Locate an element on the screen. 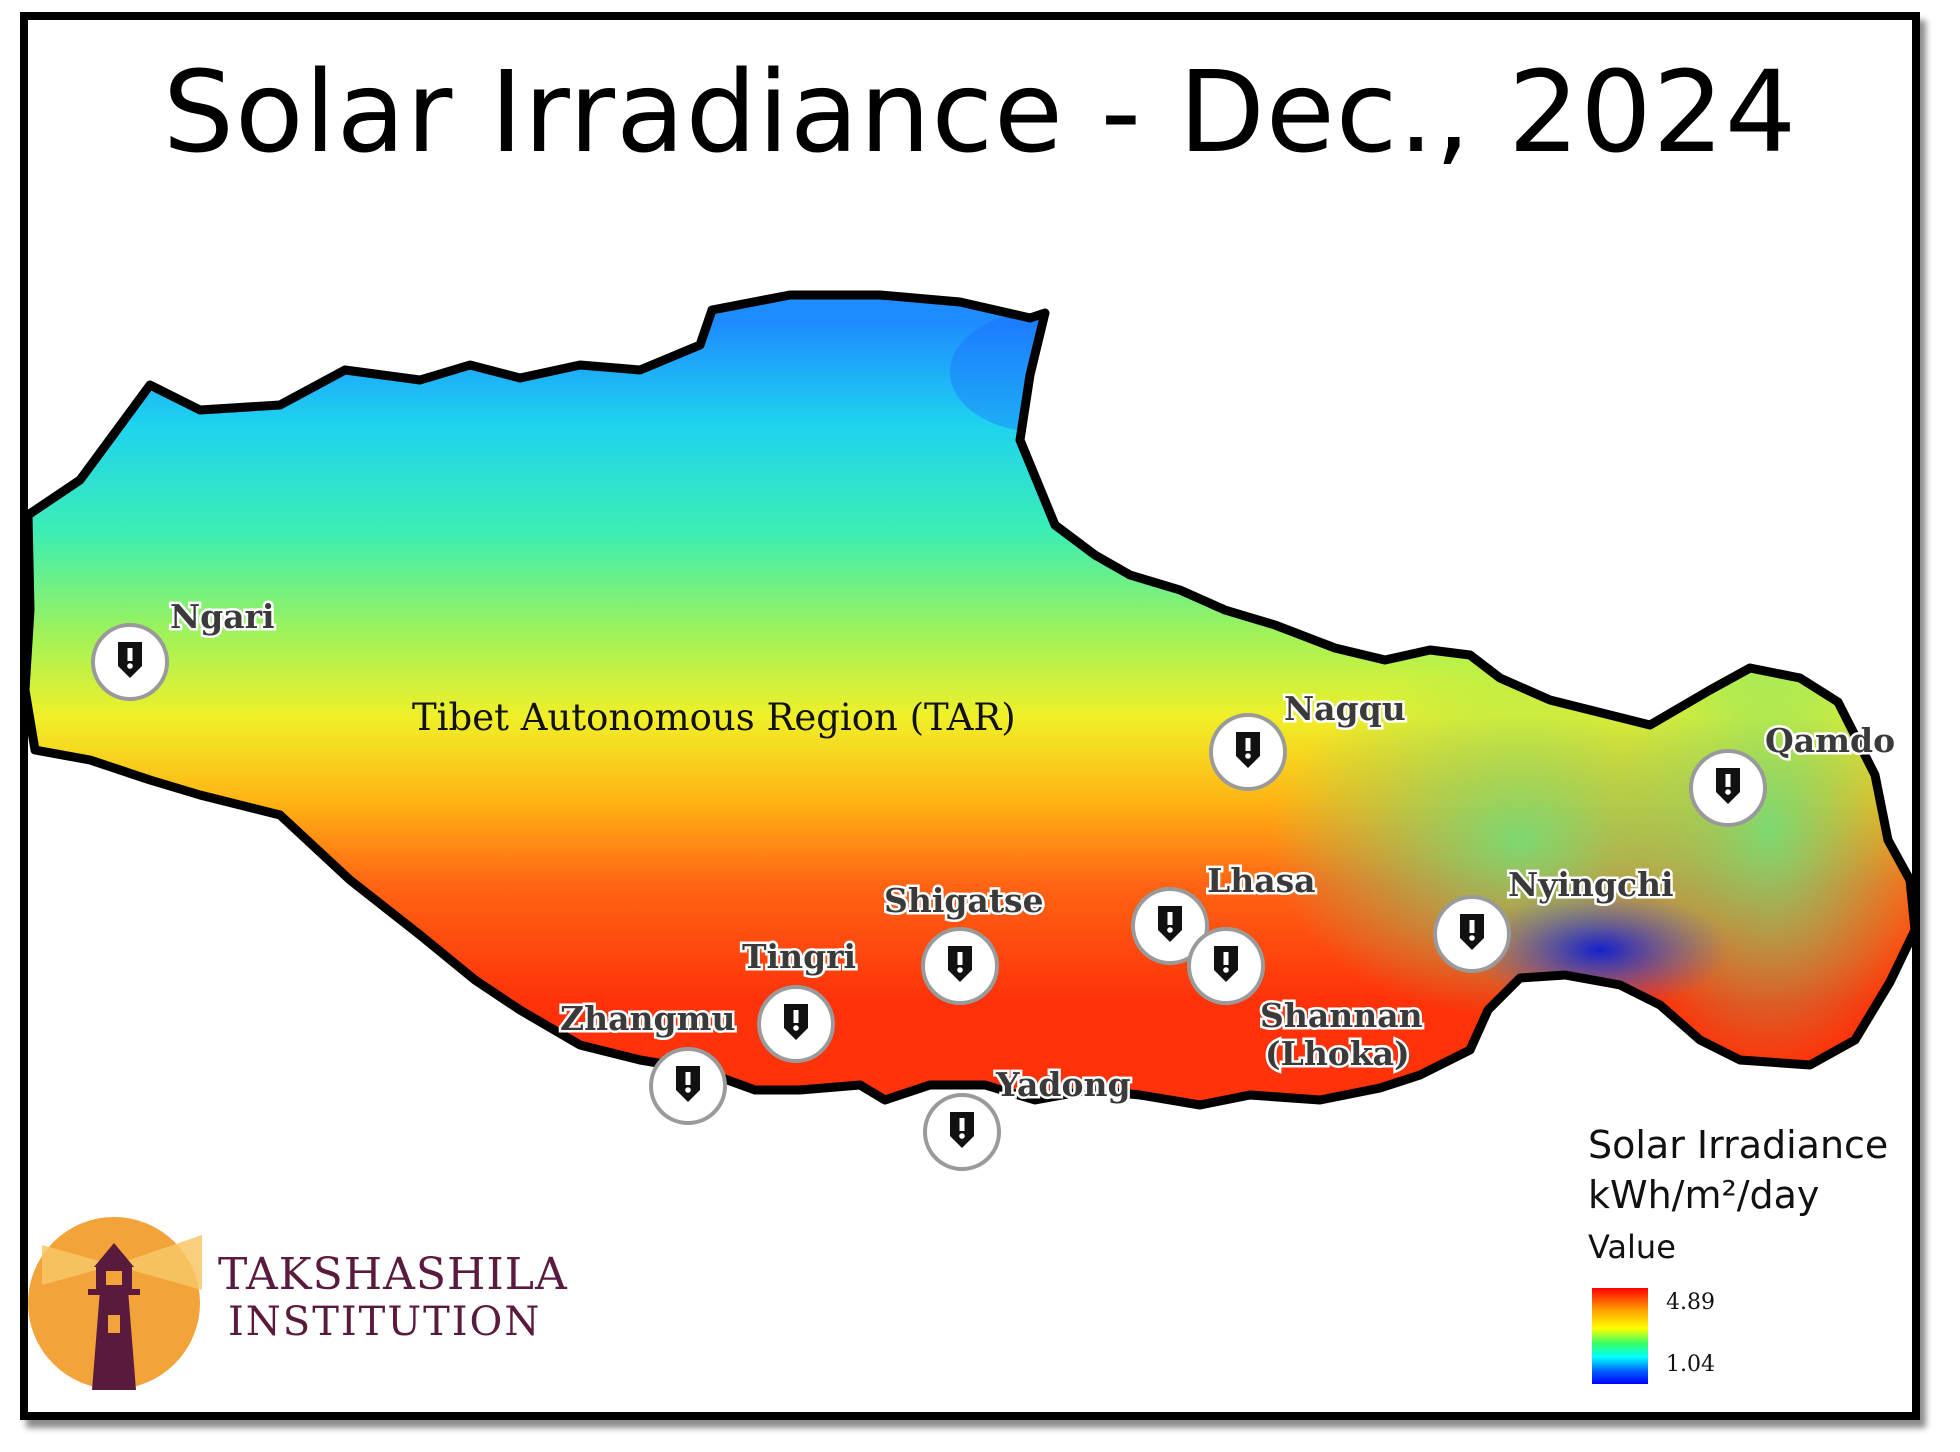 The height and width of the screenshot is (1452, 1960). city-label-shannan-alt: (Lhoka) is located at coordinates (1337, 1053).